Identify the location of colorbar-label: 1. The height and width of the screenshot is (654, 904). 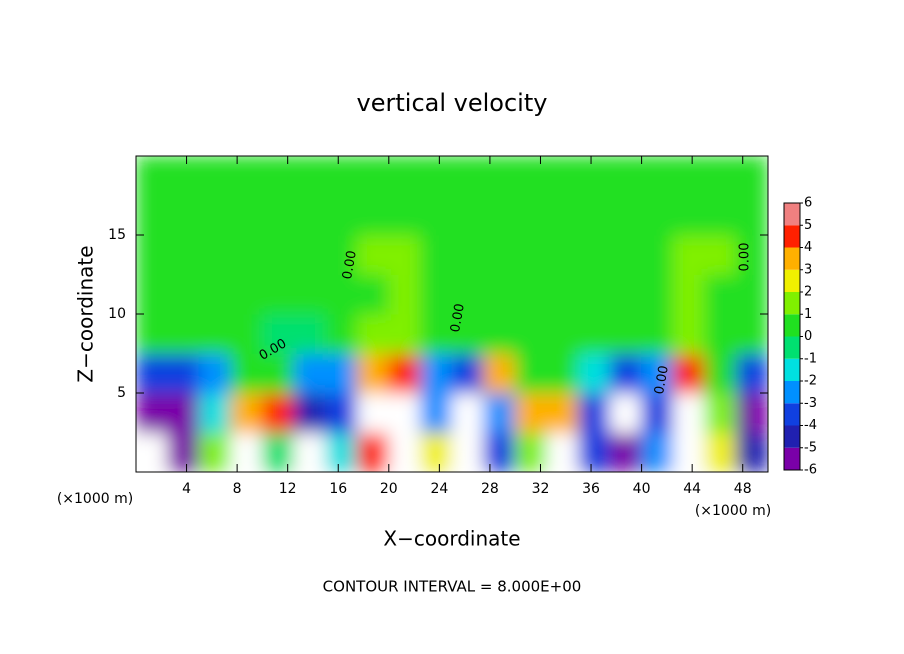
(808, 314).